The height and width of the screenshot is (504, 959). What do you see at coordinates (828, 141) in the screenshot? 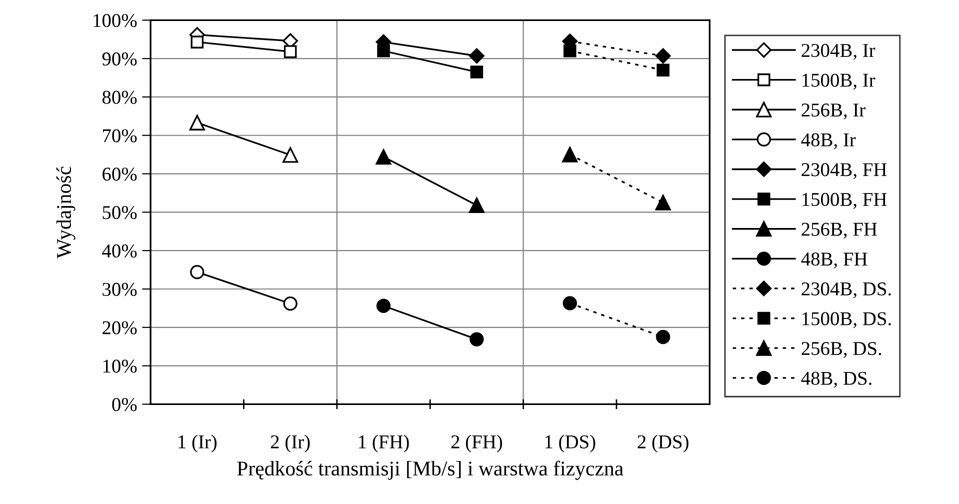
I see `legend-label: 48B, Ir` at bounding box center [828, 141].